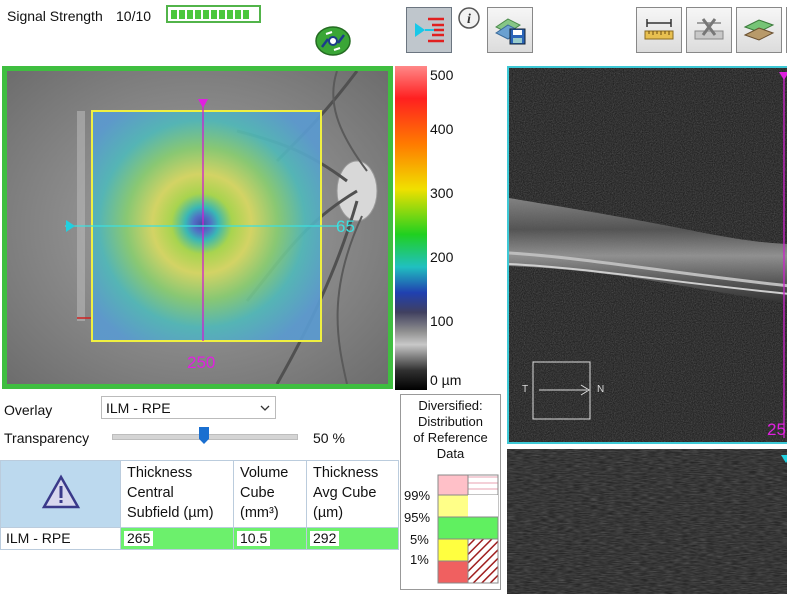  I want to click on horizontal-scan-label: 65, so click(345, 226).